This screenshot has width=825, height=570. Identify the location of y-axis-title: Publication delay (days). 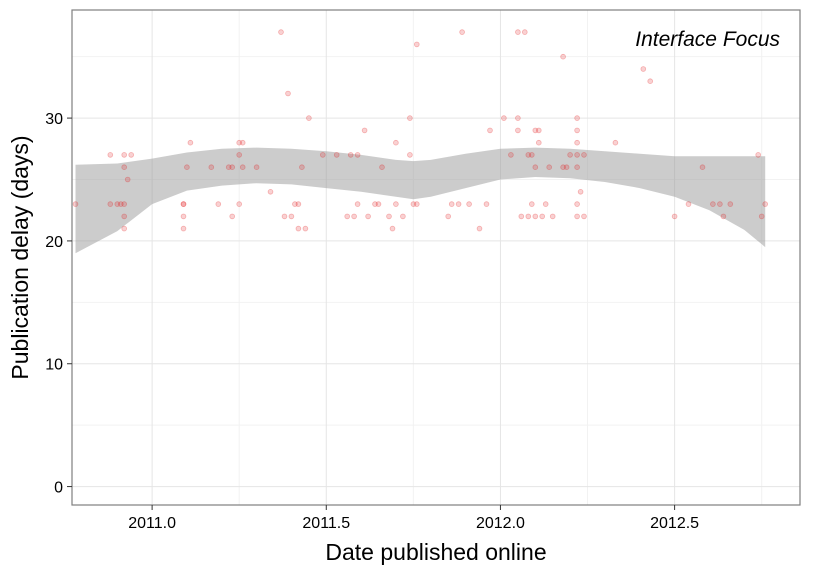
(20, 257).